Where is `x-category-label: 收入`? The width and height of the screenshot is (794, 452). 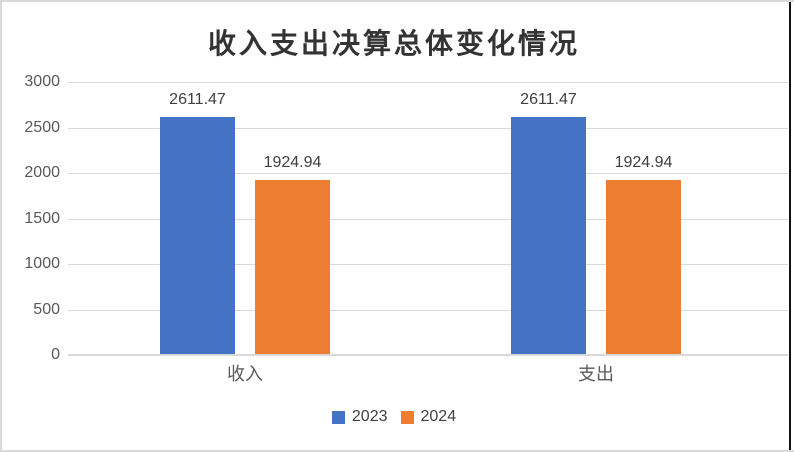
x-category-label: 收入 is located at coordinates (245, 374).